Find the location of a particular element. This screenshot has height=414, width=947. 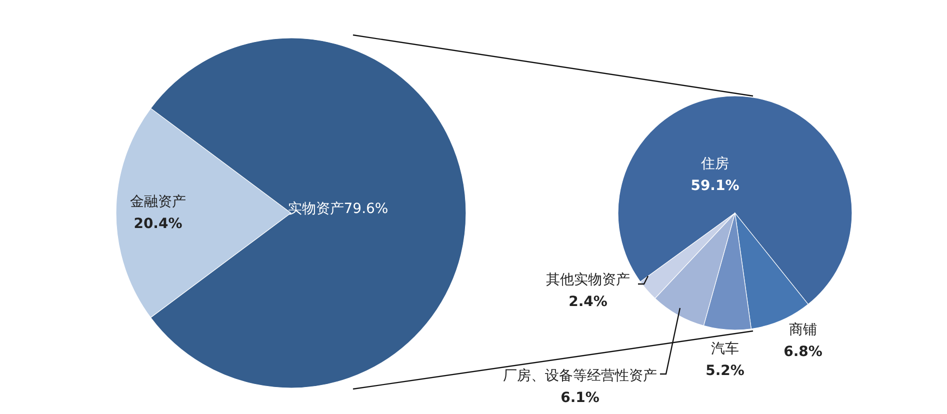

data-label: 20.4% is located at coordinates (158, 224).